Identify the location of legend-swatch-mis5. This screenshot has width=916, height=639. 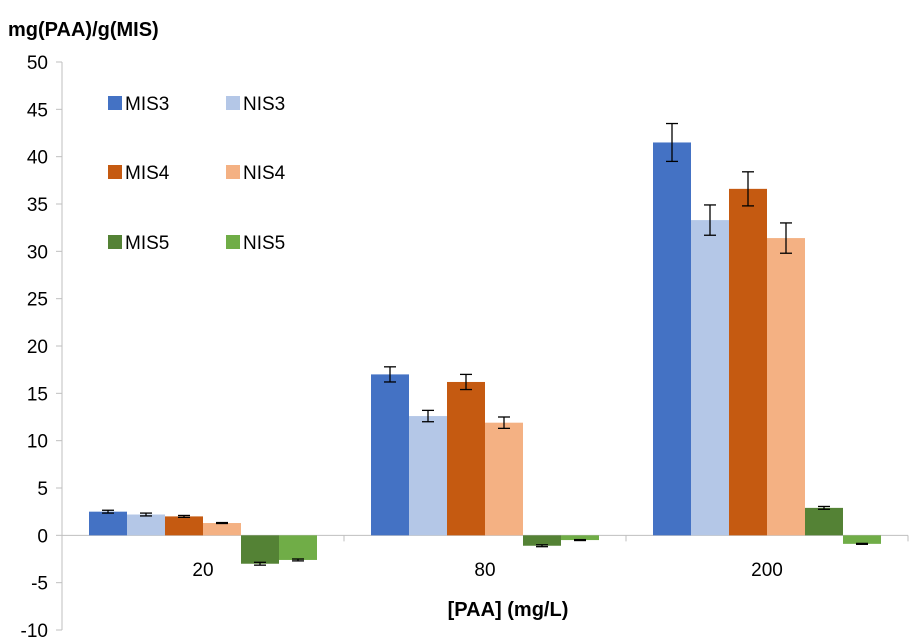
(115, 242).